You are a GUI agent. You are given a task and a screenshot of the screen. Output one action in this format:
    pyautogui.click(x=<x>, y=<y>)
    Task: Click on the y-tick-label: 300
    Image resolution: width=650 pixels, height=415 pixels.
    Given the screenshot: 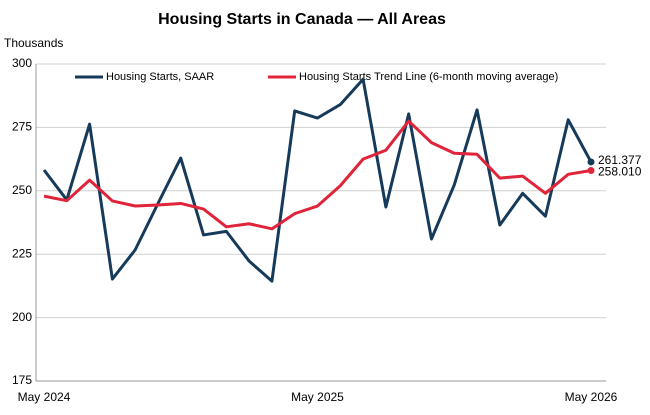 What is the action you would take?
    pyautogui.click(x=22, y=63)
    